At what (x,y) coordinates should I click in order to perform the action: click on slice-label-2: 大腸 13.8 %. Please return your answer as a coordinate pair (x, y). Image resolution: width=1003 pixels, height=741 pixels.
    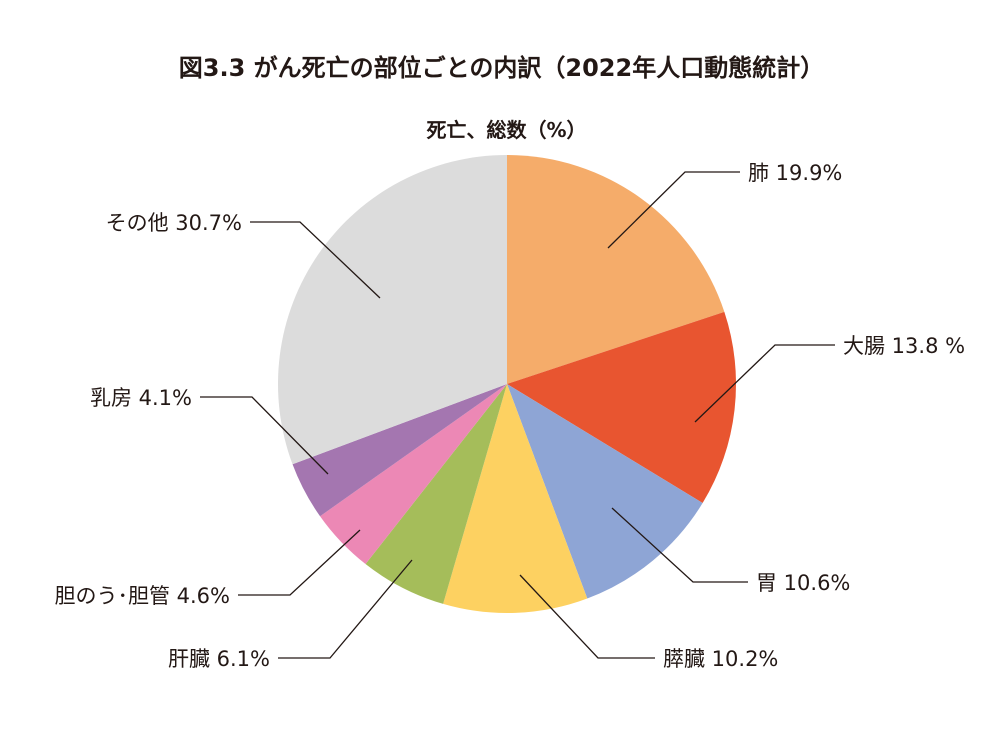
    Looking at the image, I should click on (904, 346).